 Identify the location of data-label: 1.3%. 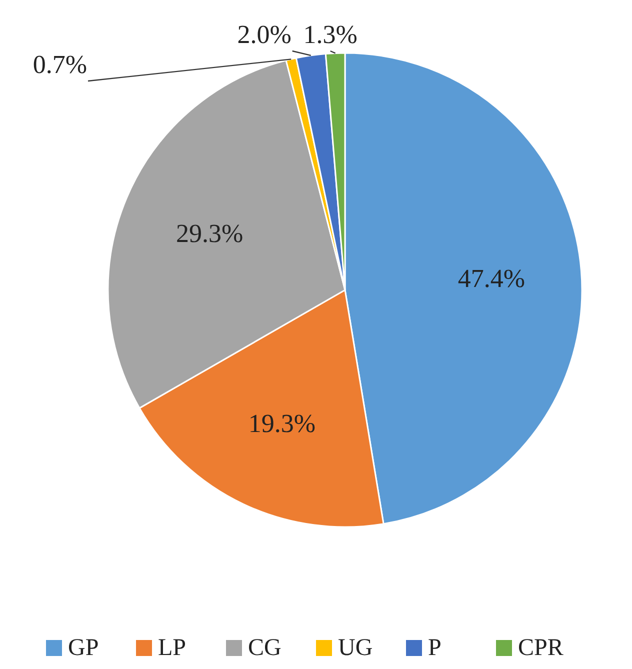
(330, 34).